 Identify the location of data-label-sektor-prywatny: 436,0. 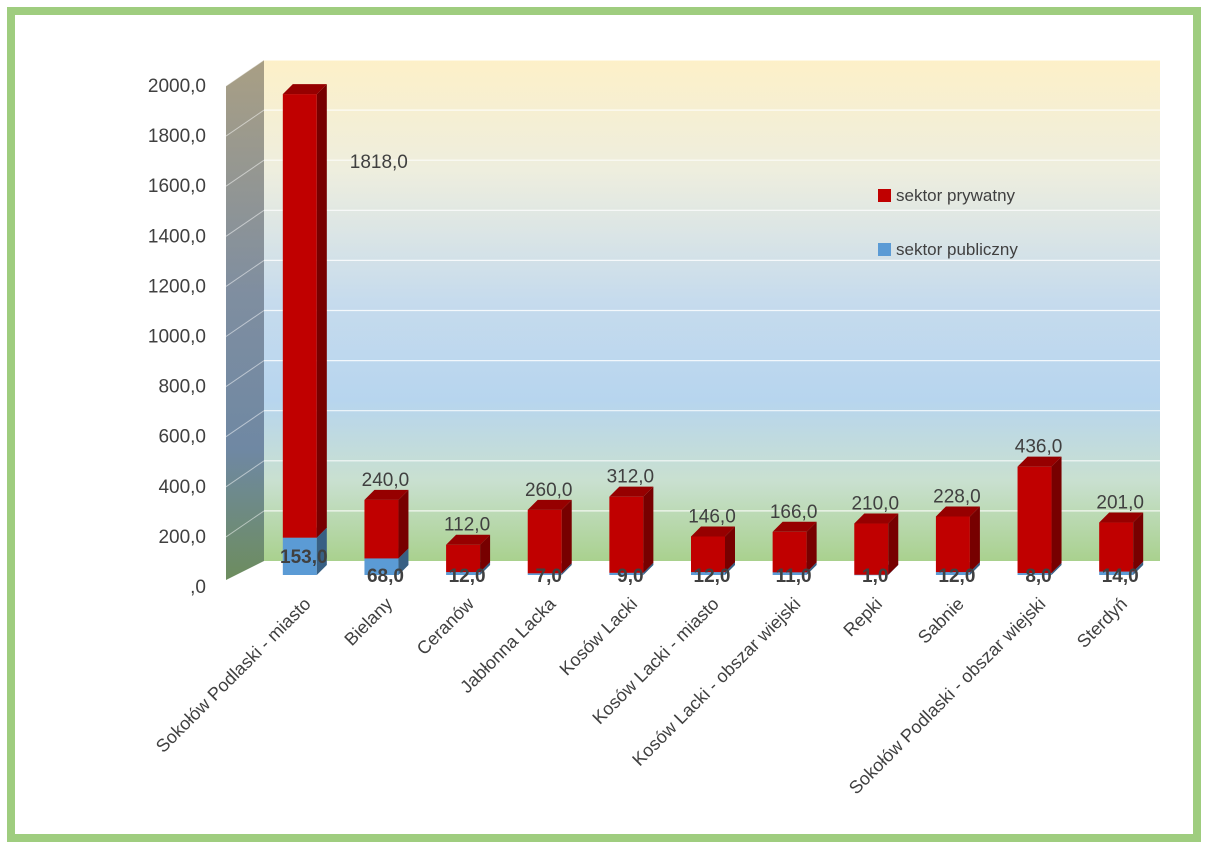
(1039, 447).